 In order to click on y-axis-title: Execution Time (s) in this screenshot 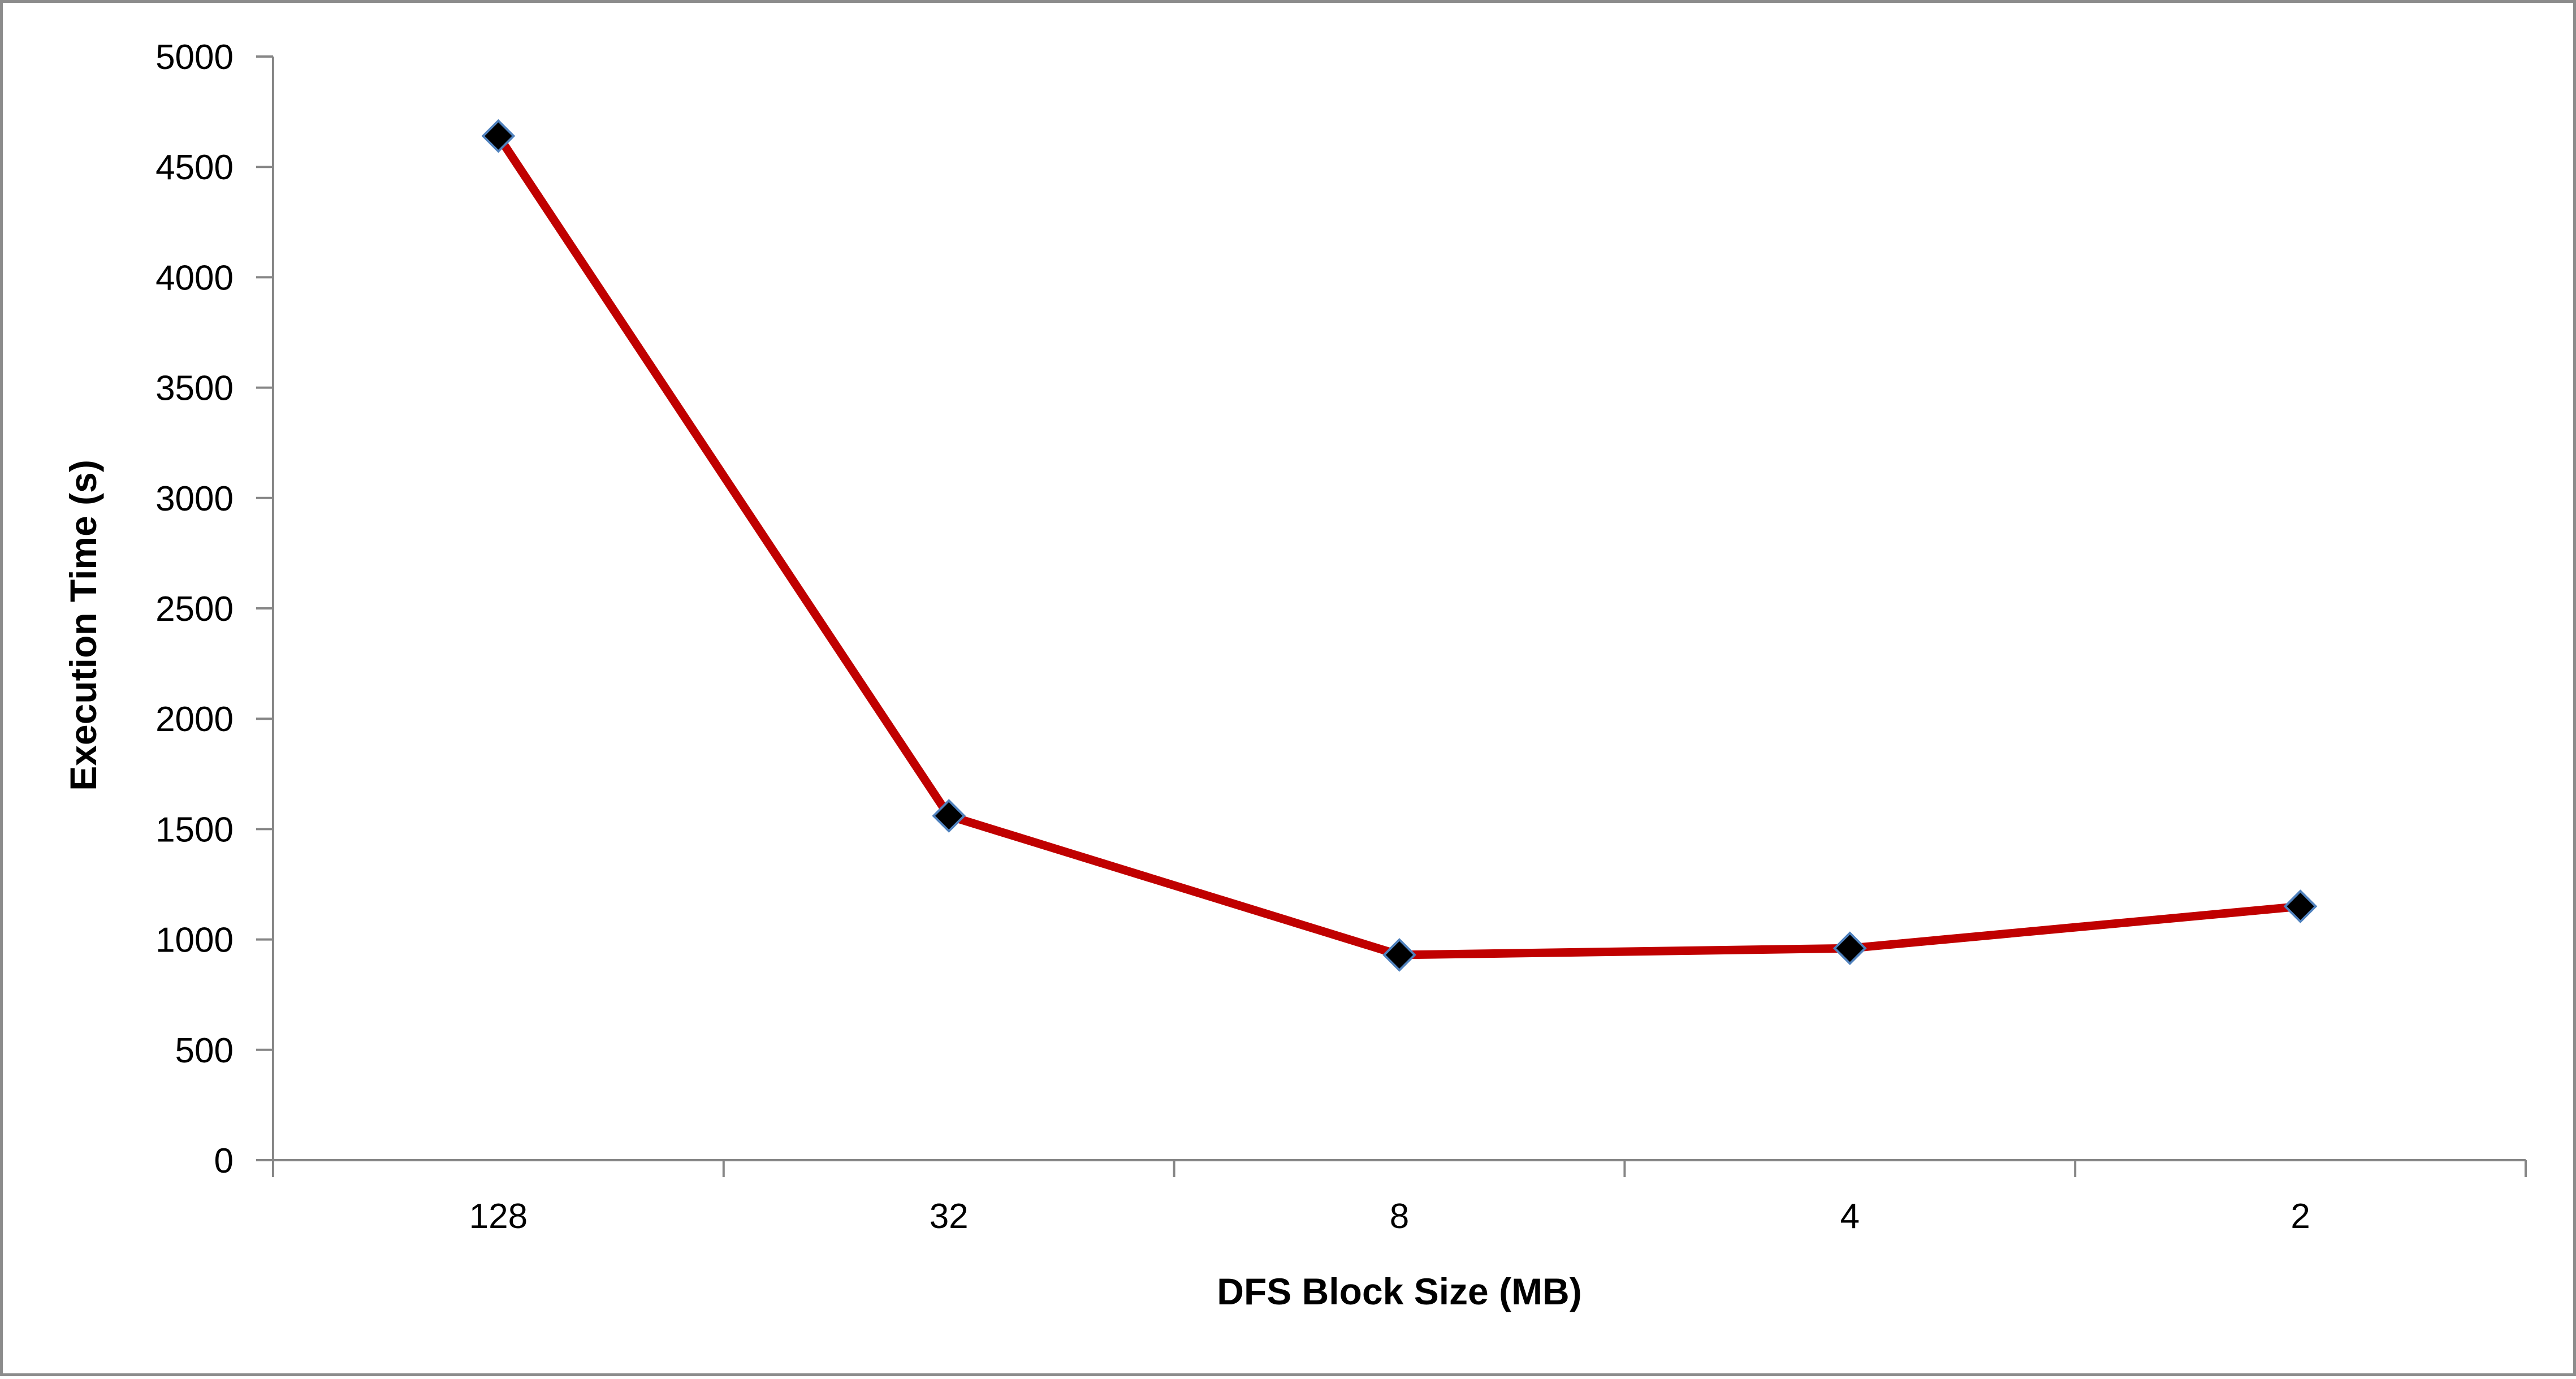, I will do `click(83, 625)`.